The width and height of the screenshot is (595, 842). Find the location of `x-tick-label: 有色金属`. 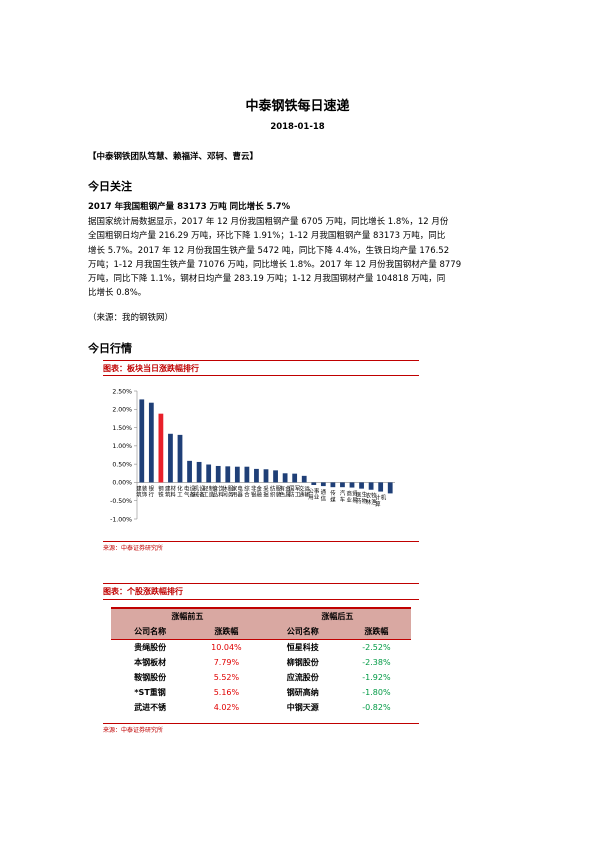

x-tick-label: 有色金属 is located at coordinates (286, 491).